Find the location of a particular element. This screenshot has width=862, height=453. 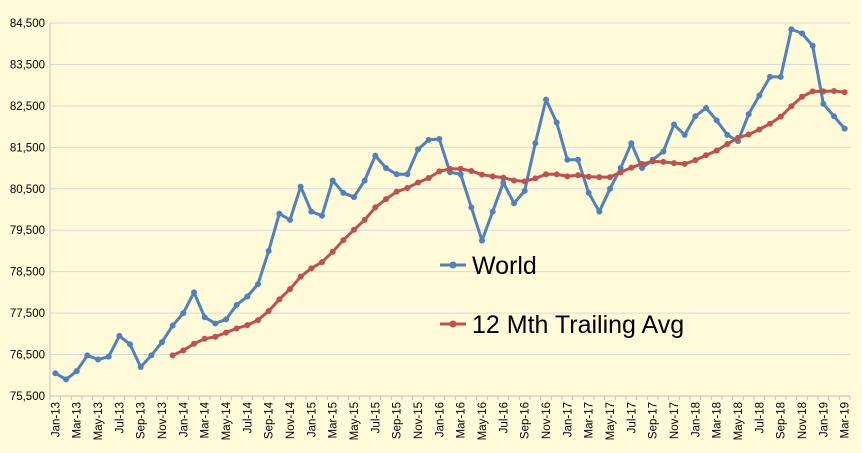

x-tick-label: Sep-13 is located at coordinates (142, 420).